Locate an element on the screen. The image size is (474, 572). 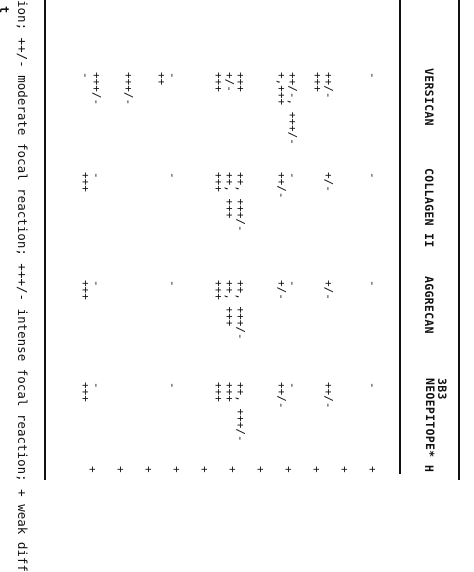
table-cell: +++ +/- +++ is located at coordinates (229, 82).